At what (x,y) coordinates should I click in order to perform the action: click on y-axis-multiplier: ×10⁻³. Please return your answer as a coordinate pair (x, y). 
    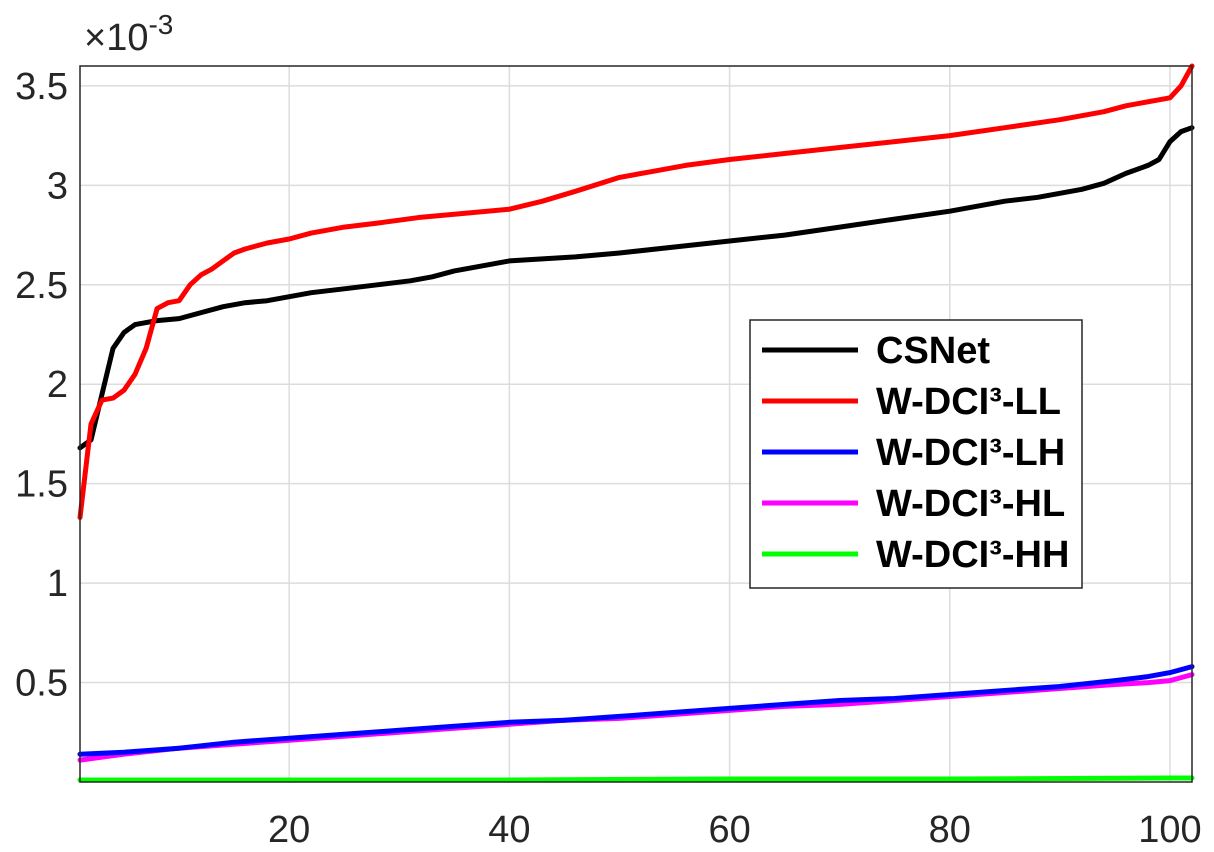
    Looking at the image, I should click on (128, 34).